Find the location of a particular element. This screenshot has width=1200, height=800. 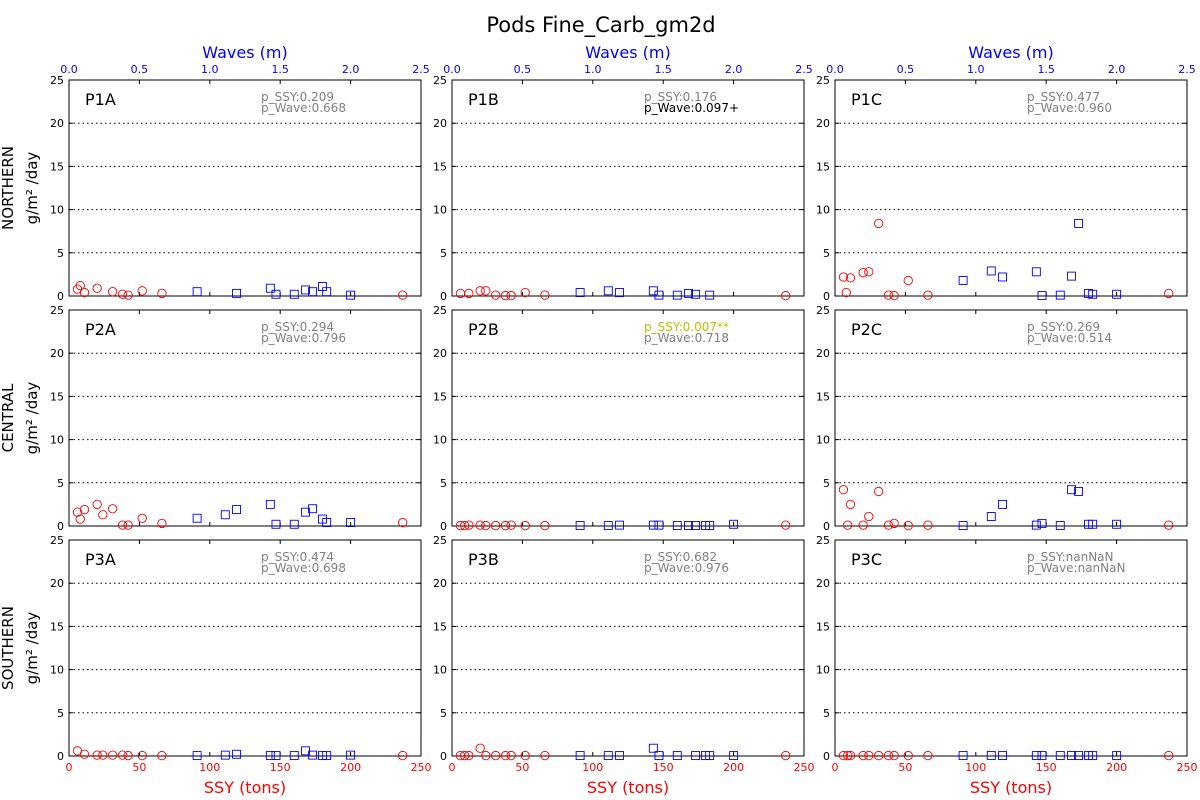

row-label: CENTRAL is located at coordinates (8, 417).